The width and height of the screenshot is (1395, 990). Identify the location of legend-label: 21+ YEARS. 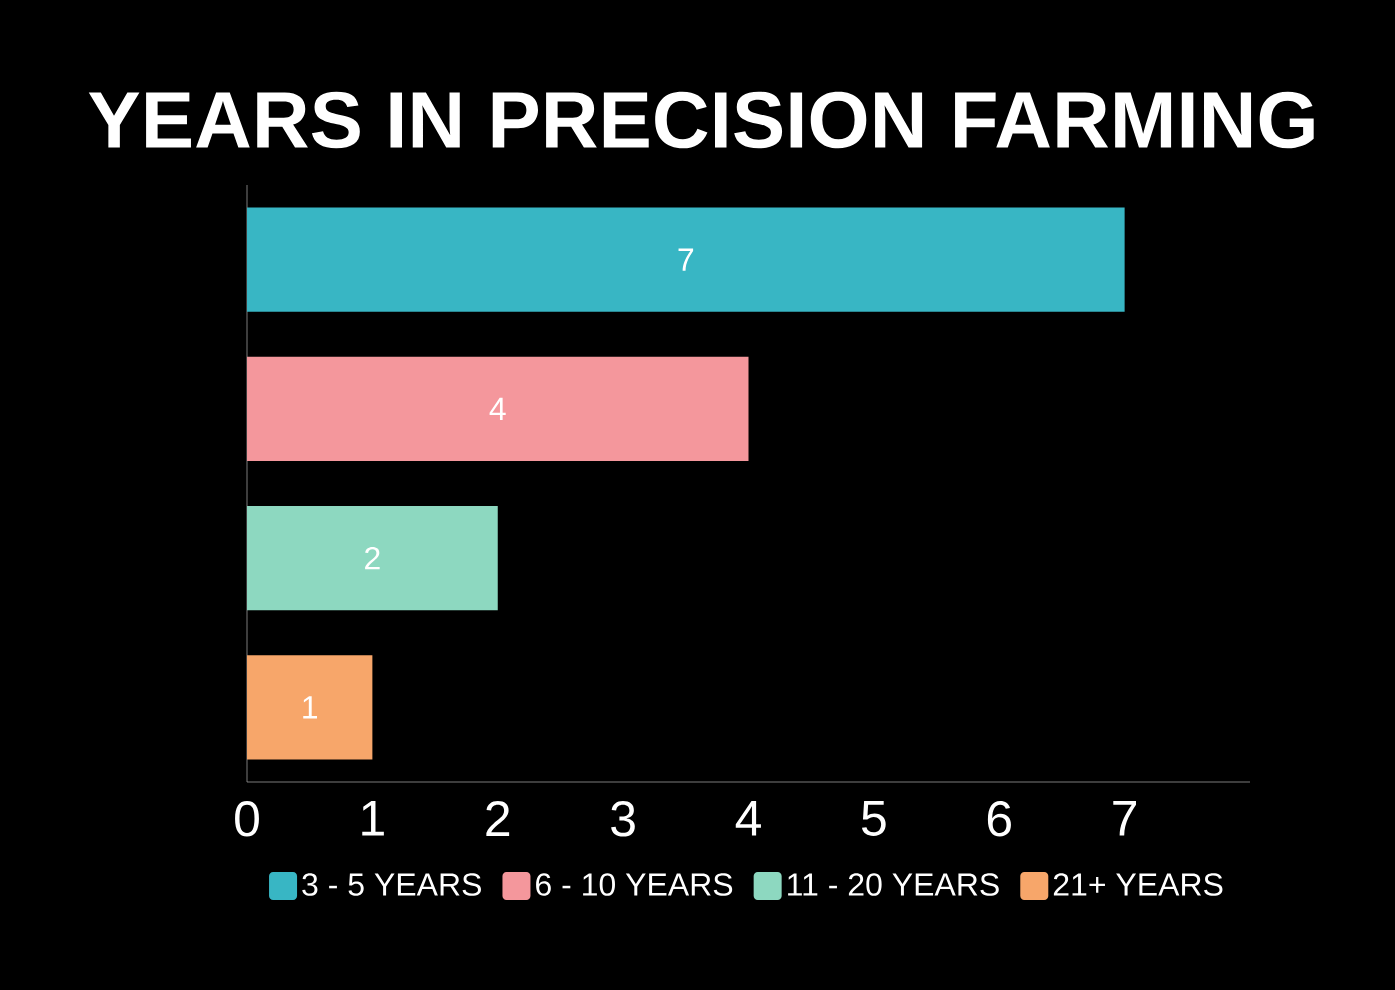
(1138, 884).